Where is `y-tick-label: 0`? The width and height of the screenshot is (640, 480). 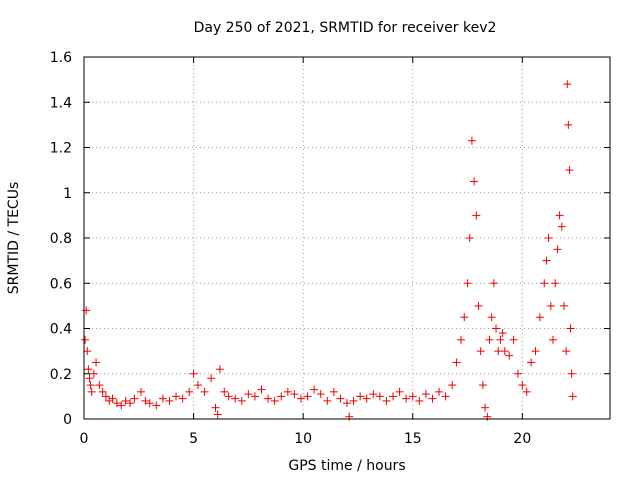
y-tick-label: 0 is located at coordinates (67, 420).